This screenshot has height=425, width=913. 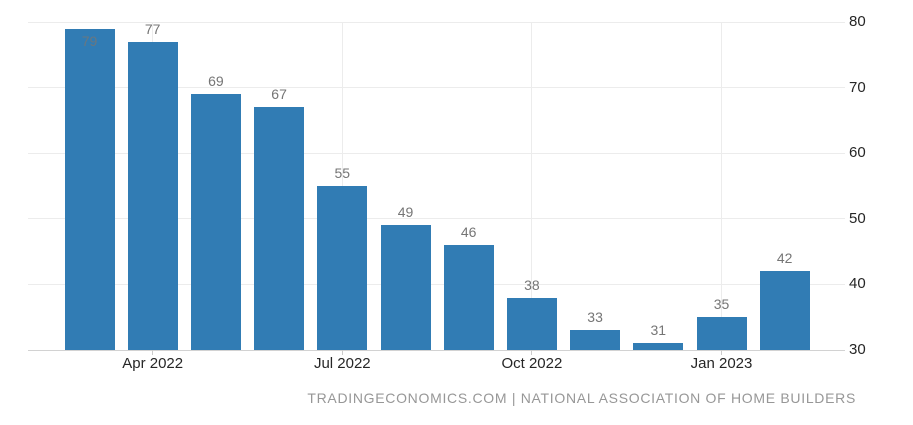 I want to click on bar-value-label: 69, so click(x=216, y=81).